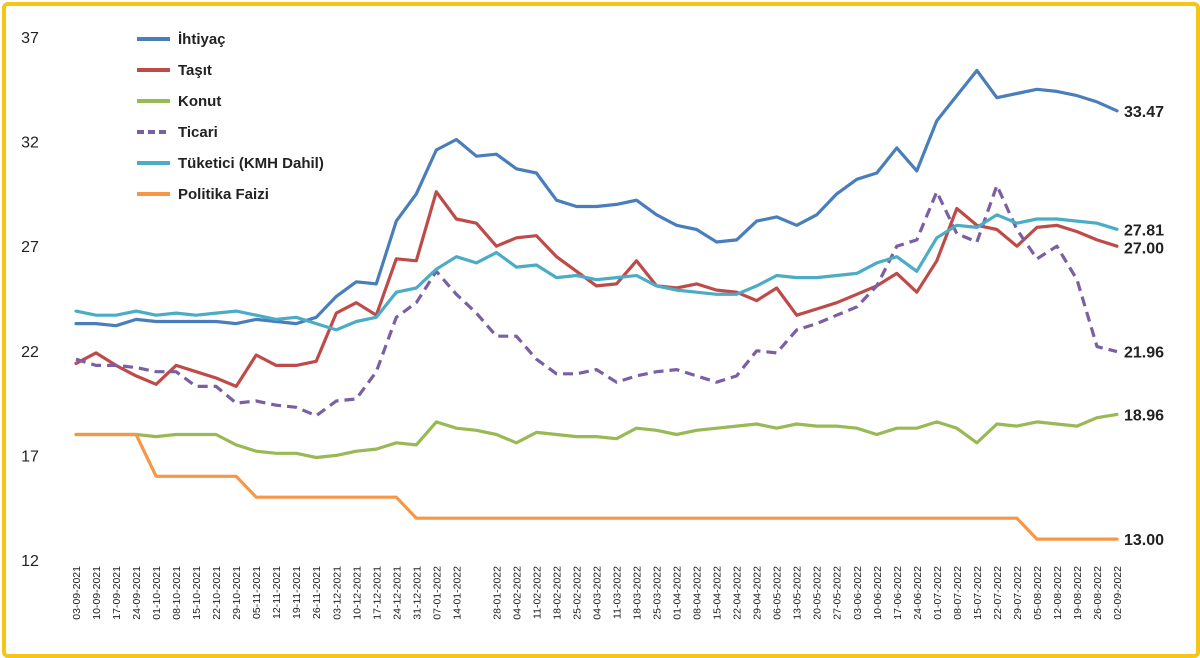  Describe the element at coordinates (1144, 415) in the screenshot. I see `end-value-label: 18.96` at that location.